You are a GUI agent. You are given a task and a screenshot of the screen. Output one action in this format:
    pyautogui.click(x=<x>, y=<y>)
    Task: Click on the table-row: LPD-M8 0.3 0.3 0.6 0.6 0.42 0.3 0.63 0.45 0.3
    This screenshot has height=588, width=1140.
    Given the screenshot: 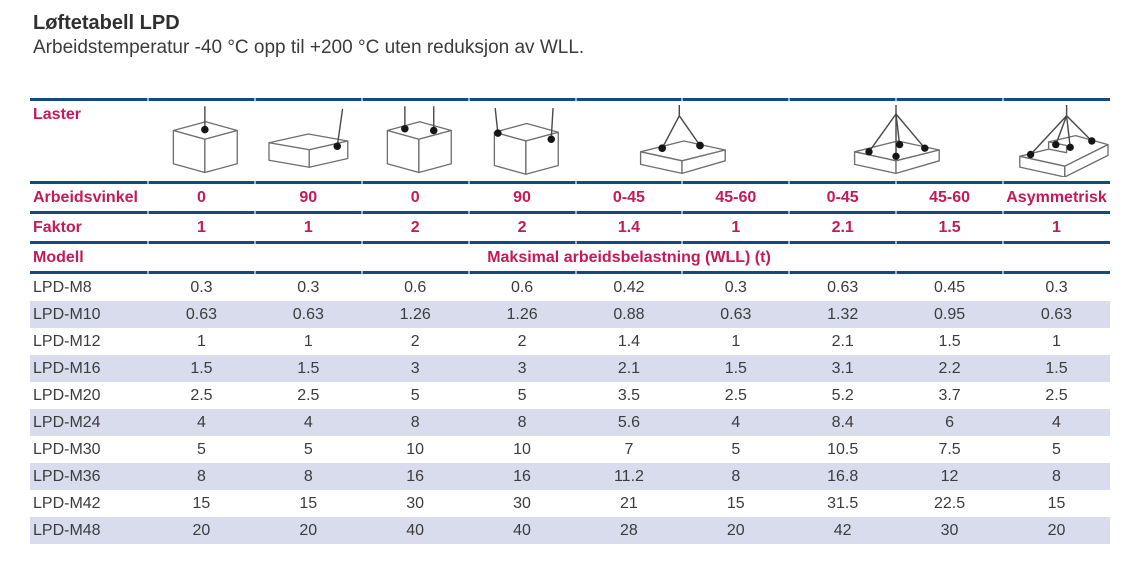 What is the action you would take?
    pyautogui.click(x=570, y=287)
    